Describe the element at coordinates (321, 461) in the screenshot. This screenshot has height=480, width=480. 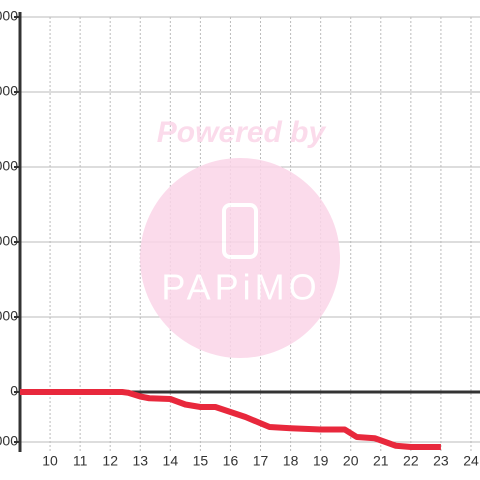
I see `x-tick-label: 19` at that location.